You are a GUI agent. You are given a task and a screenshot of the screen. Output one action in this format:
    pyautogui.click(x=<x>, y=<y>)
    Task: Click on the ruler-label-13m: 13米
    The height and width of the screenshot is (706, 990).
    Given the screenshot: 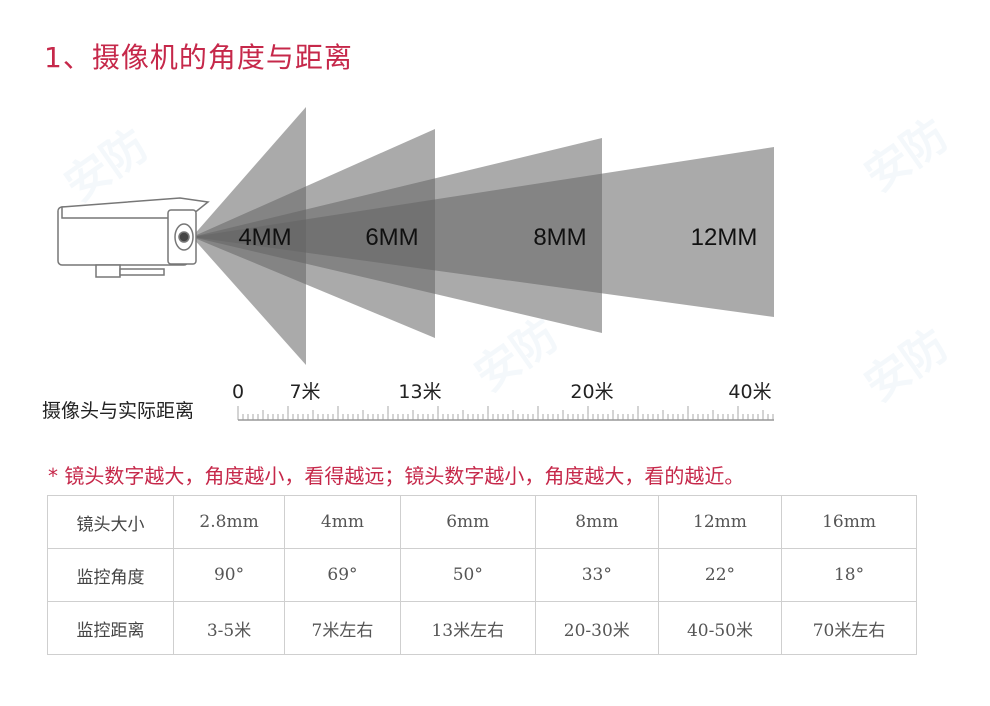 What is the action you would take?
    pyautogui.click(x=419, y=392)
    